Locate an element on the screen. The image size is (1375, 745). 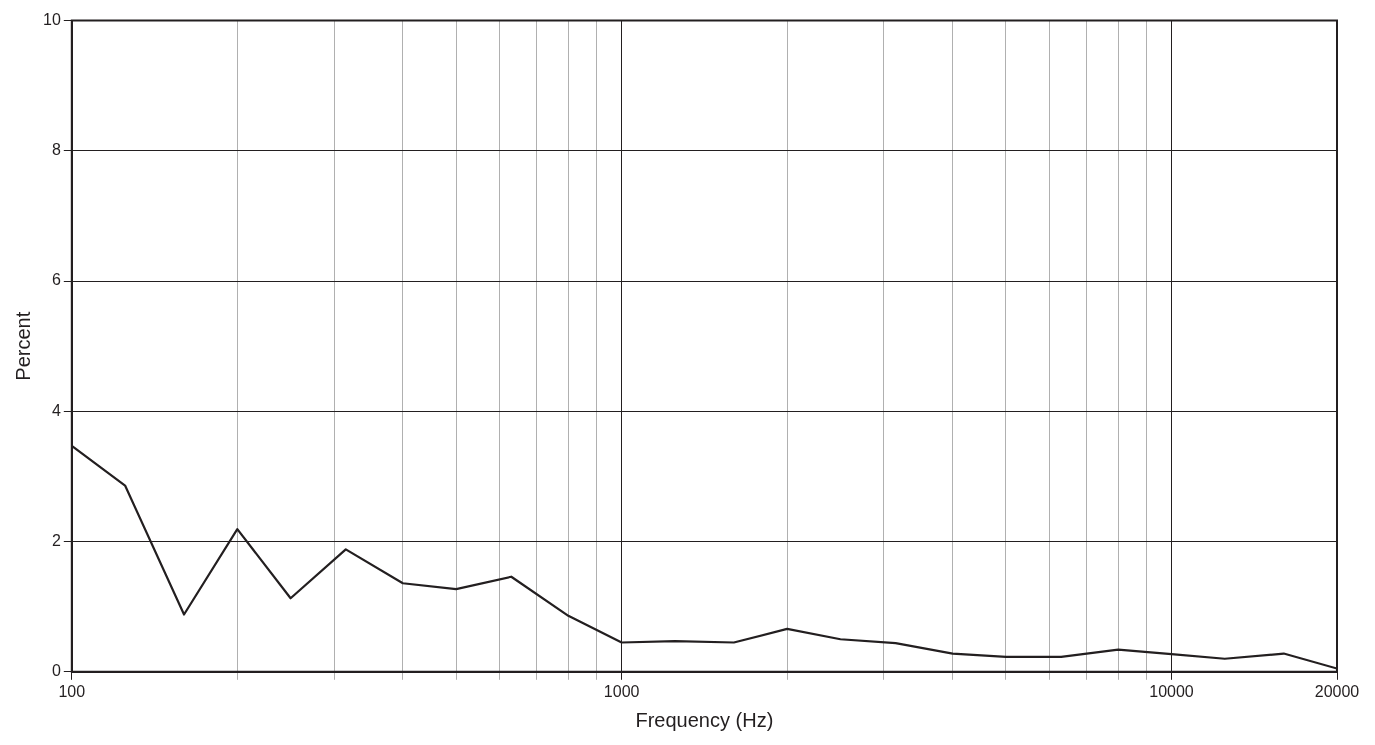
x-tick-label: 1000 is located at coordinates (621, 691).